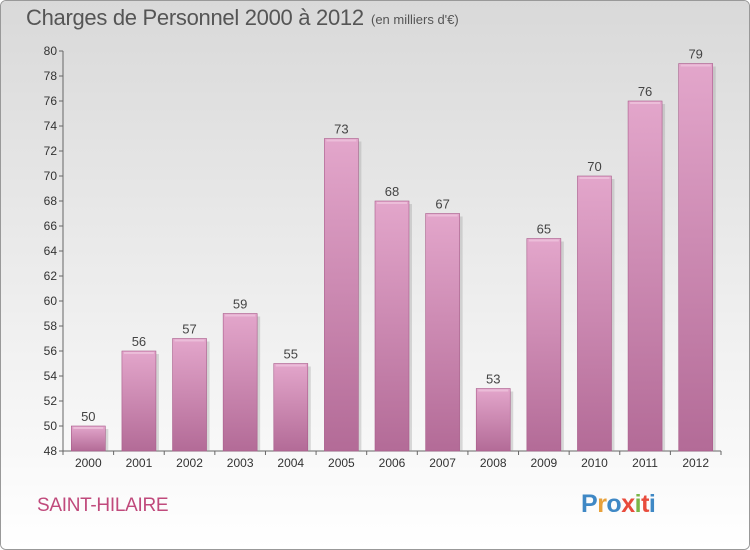 The height and width of the screenshot is (550, 750). Describe the element at coordinates (645, 91) in the screenshot. I see `bar-value-label: 76` at that location.